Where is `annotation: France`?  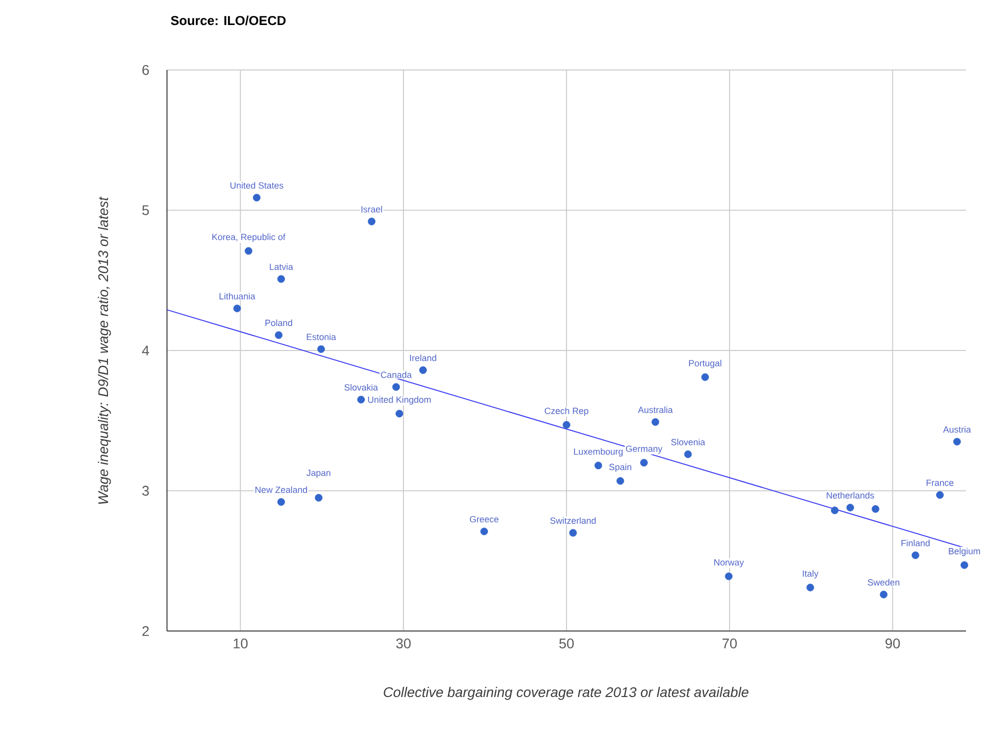
annotation: France is located at coordinates (940, 483).